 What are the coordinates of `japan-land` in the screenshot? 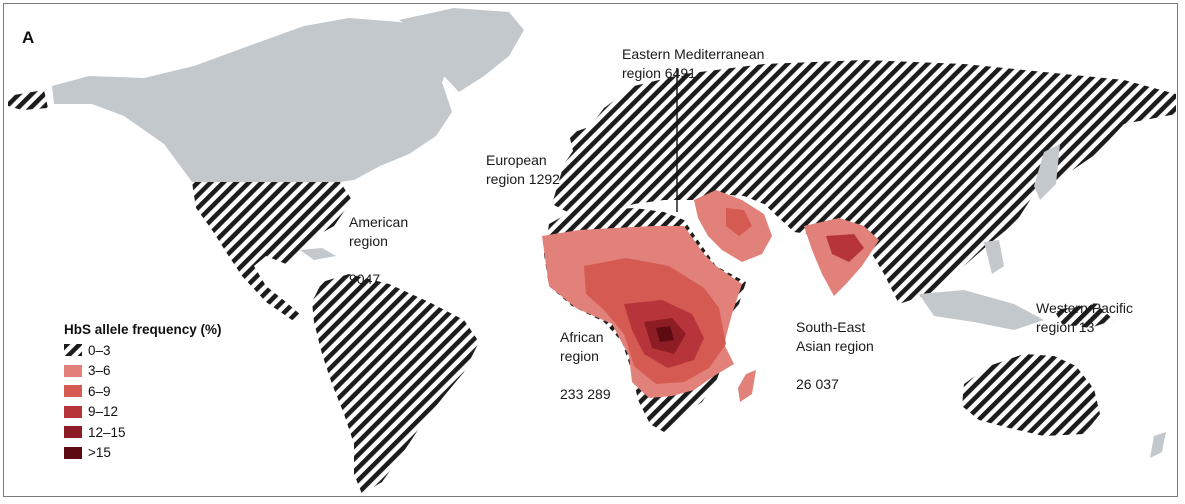 It's located at (1047, 172).